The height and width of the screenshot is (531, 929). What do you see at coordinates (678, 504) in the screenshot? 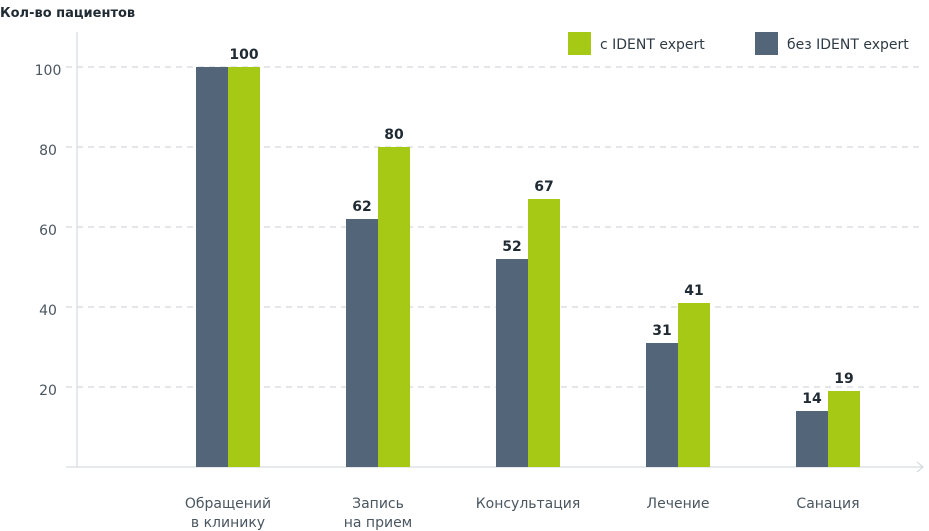
I see `category-label: Лечение` at bounding box center [678, 504].